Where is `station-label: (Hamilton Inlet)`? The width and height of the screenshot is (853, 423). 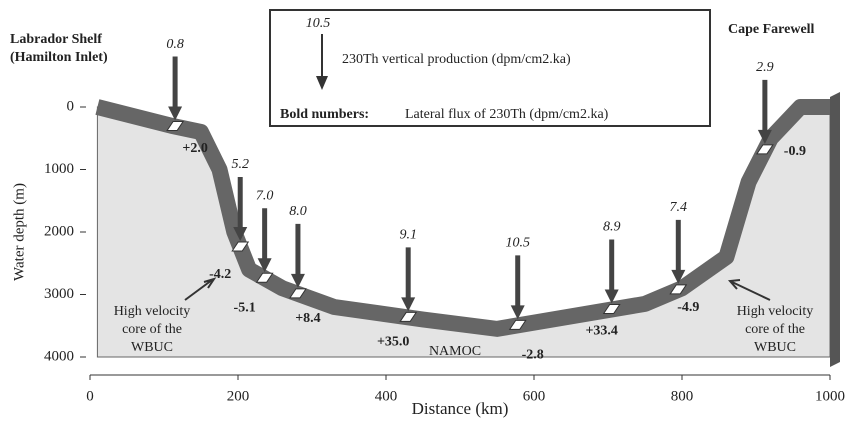 station-label: (Hamilton Inlet) is located at coordinates (59, 57).